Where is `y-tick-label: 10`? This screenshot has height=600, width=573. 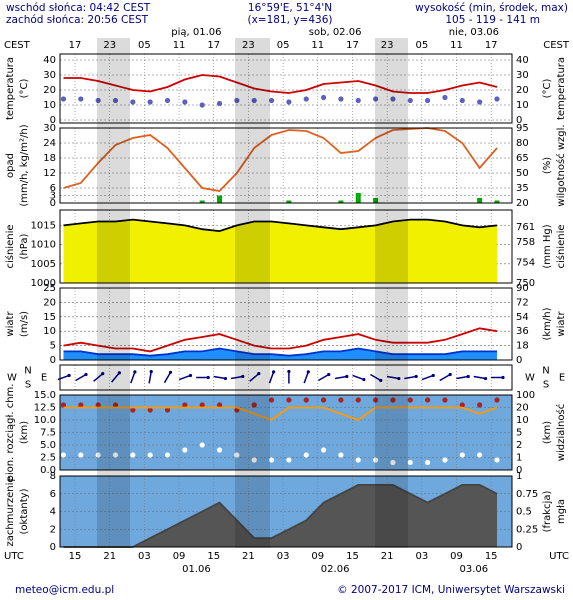 y-tick-label: 10 is located at coordinates (49, 105).